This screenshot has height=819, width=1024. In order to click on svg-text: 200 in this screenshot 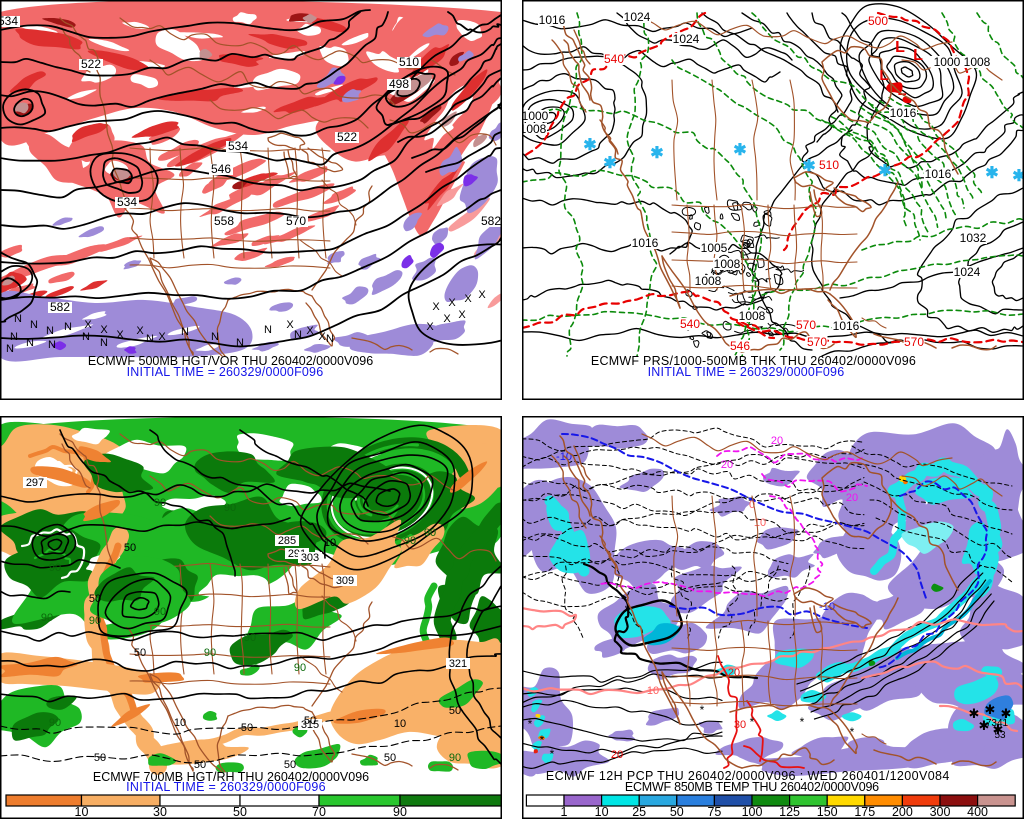, I will do `click(902, 812)`.